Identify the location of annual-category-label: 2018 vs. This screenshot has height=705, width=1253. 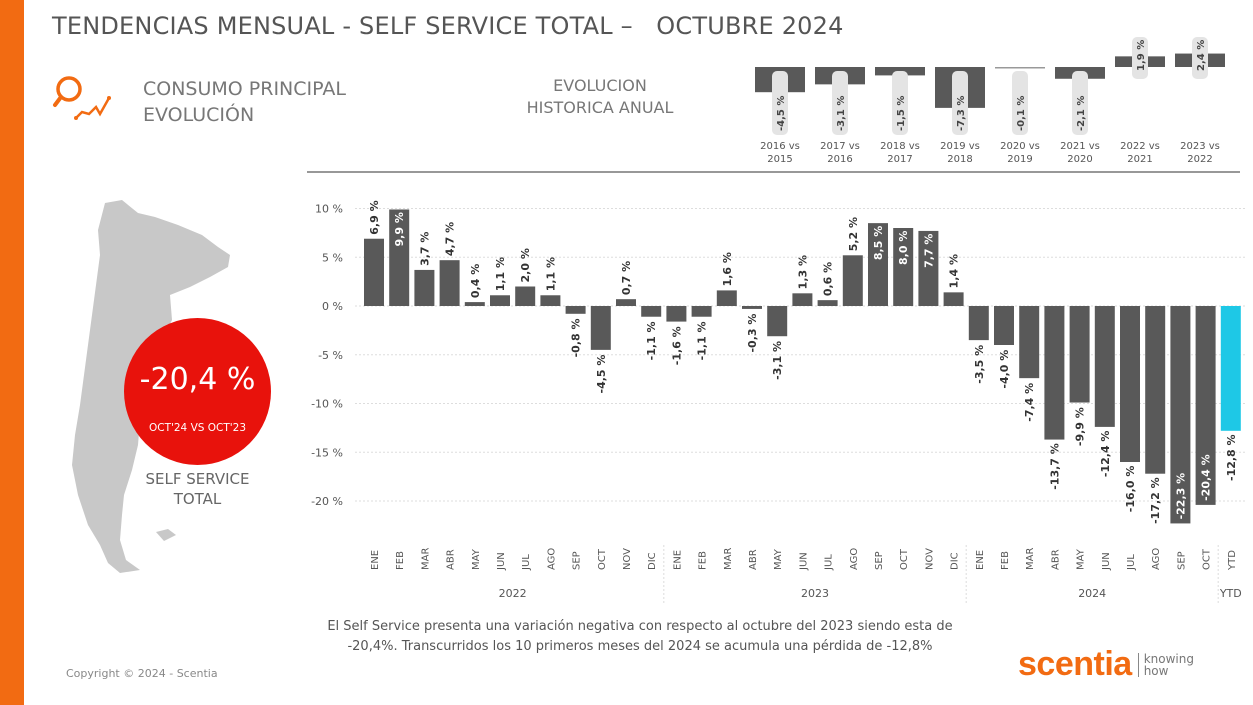
(900, 146).